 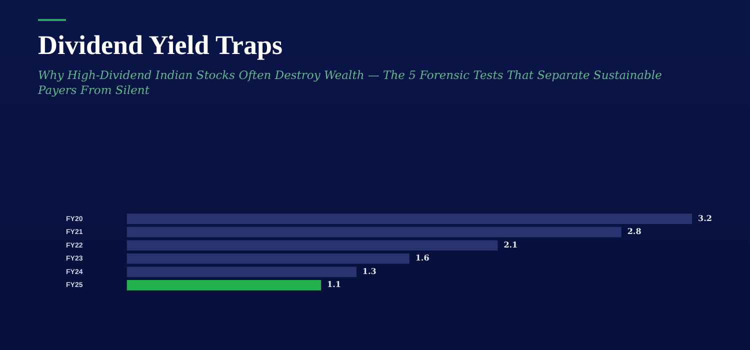 What do you see at coordinates (705, 217) in the screenshot?
I see `data-label: 3.2` at bounding box center [705, 217].